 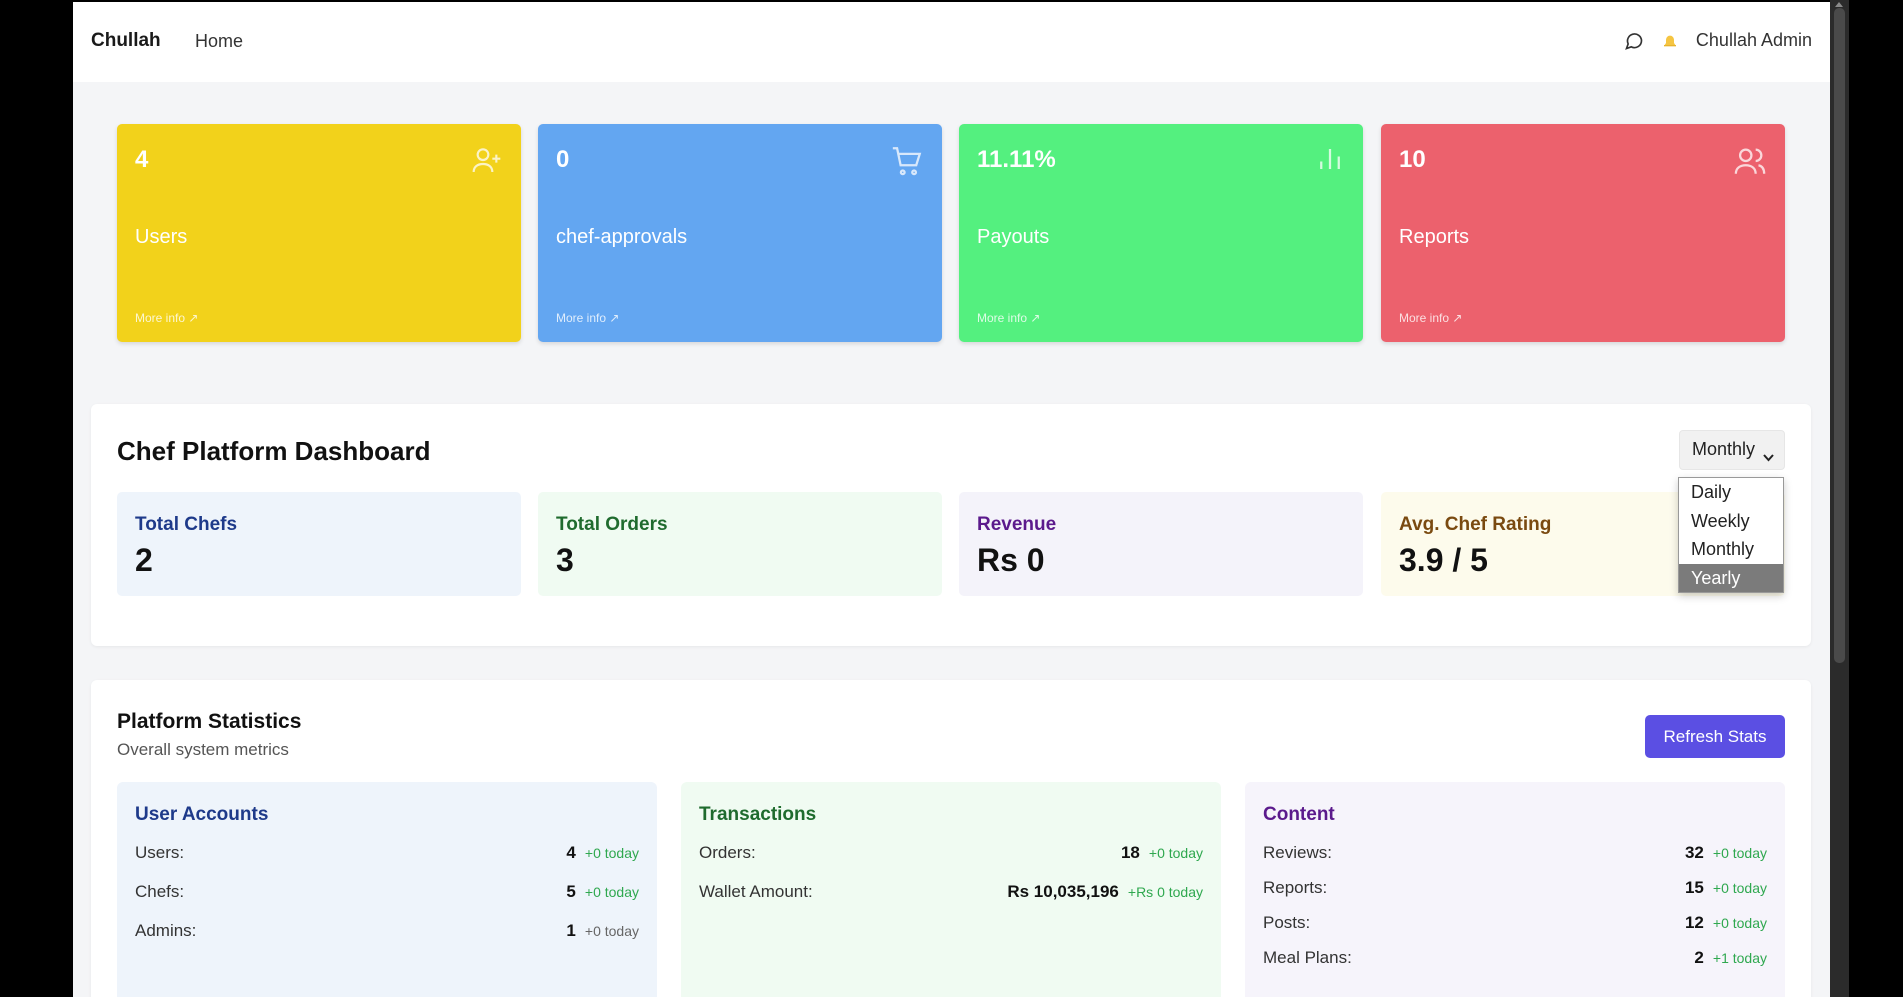 I want to click on stat-value: 32, so click(x=1694, y=852).